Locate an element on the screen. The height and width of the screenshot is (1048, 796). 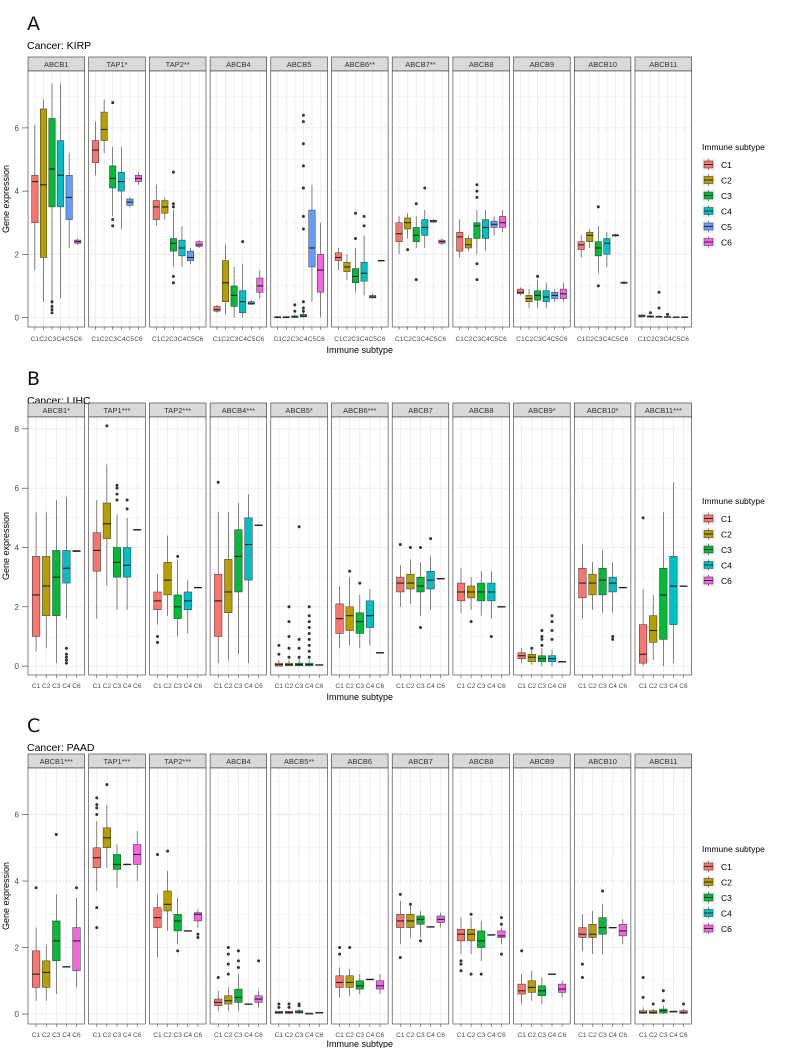
facet-strip-label: ABCB4 is located at coordinates (238, 761).